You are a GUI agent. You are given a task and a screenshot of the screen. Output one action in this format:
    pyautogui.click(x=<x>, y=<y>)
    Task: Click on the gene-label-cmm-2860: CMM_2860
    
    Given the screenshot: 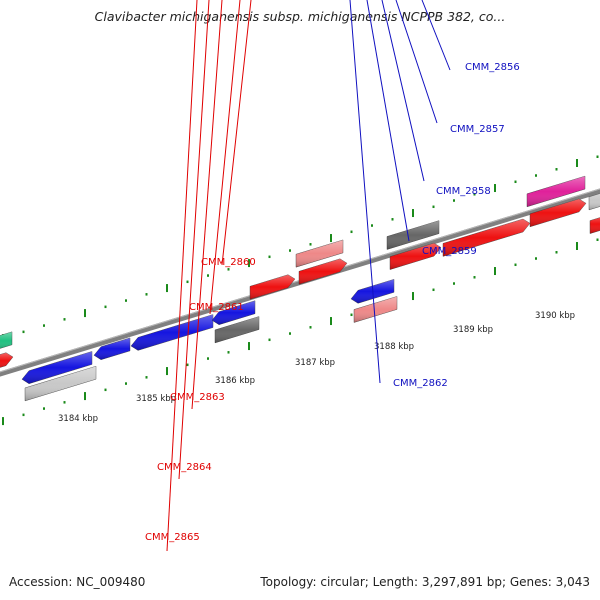 What is the action you would take?
    pyautogui.click(x=228, y=262)
    